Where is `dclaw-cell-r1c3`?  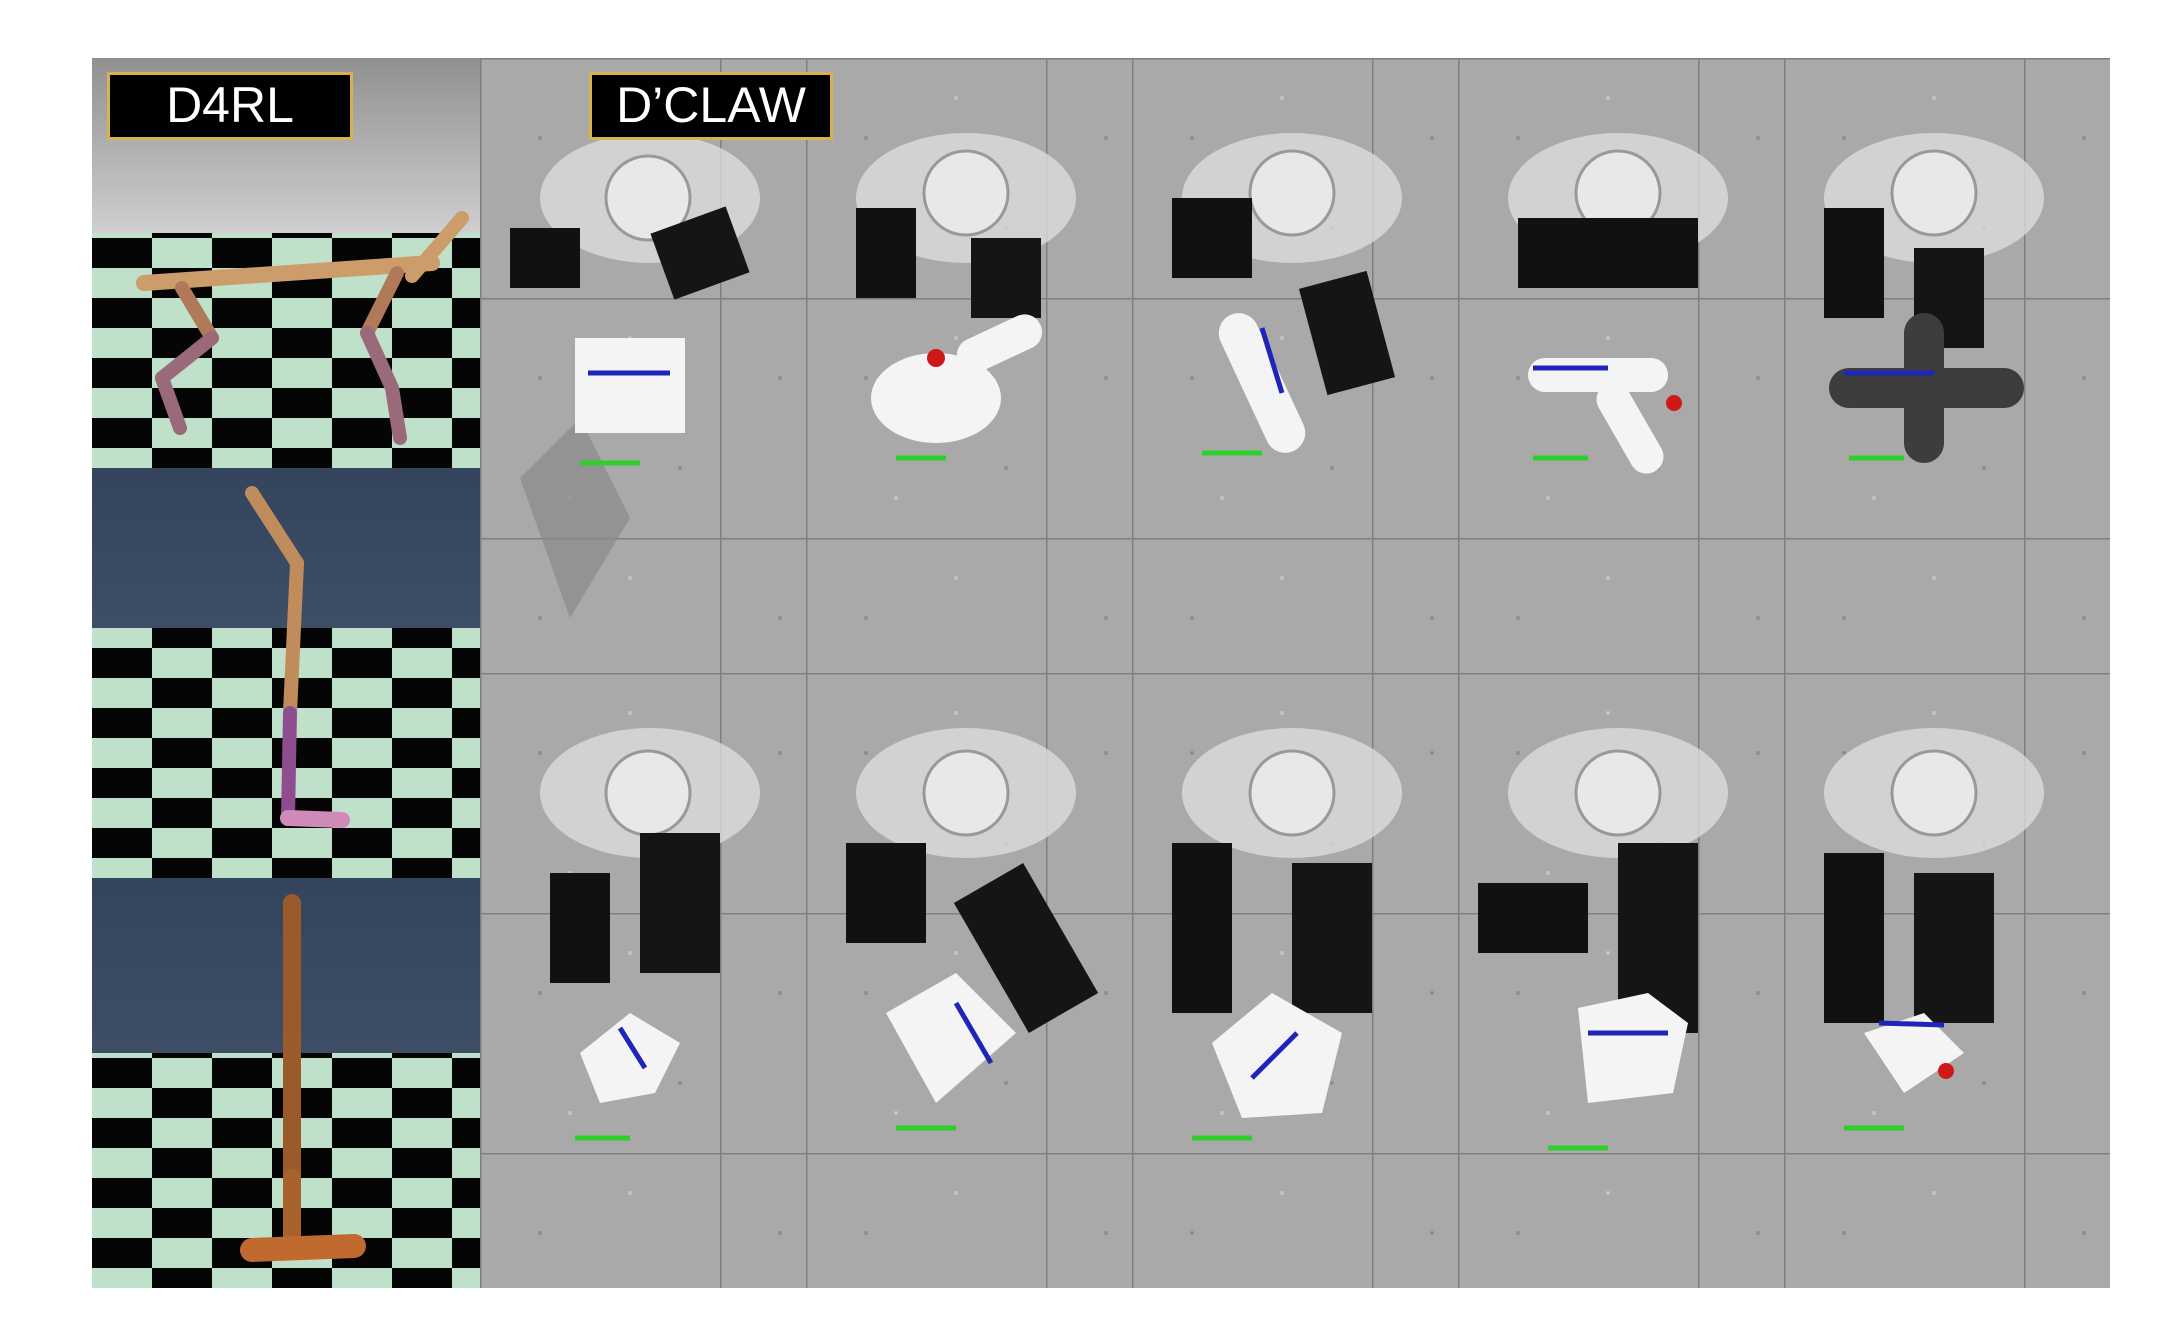
dclaw-cell-r1c3 is located at coordinates (1295, 365).